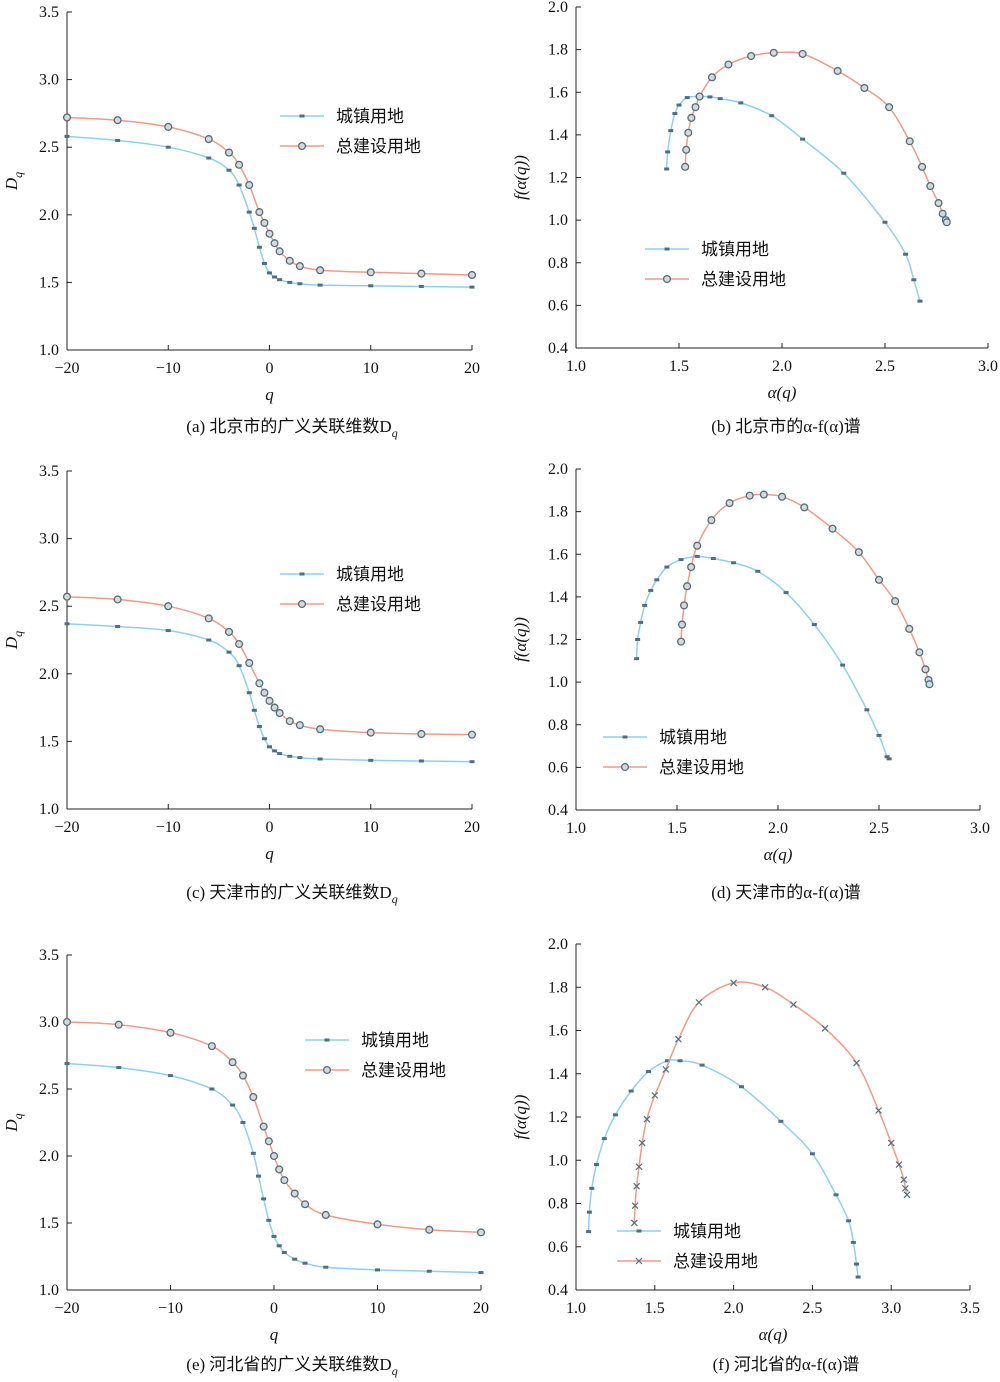 The image size is (1000, 1382). I want to click on x-tick-label: 10, so click(371, 827).